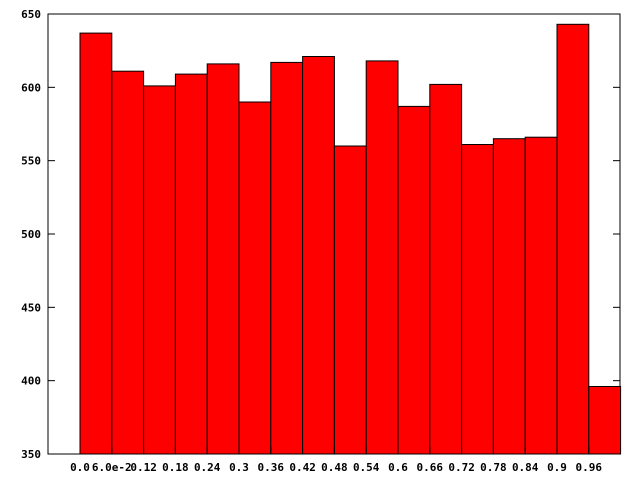 Image resolution: width=640 pixels, height=480 pixels. I want to click on xtick-label-10: 0.6, so click(398, 467).